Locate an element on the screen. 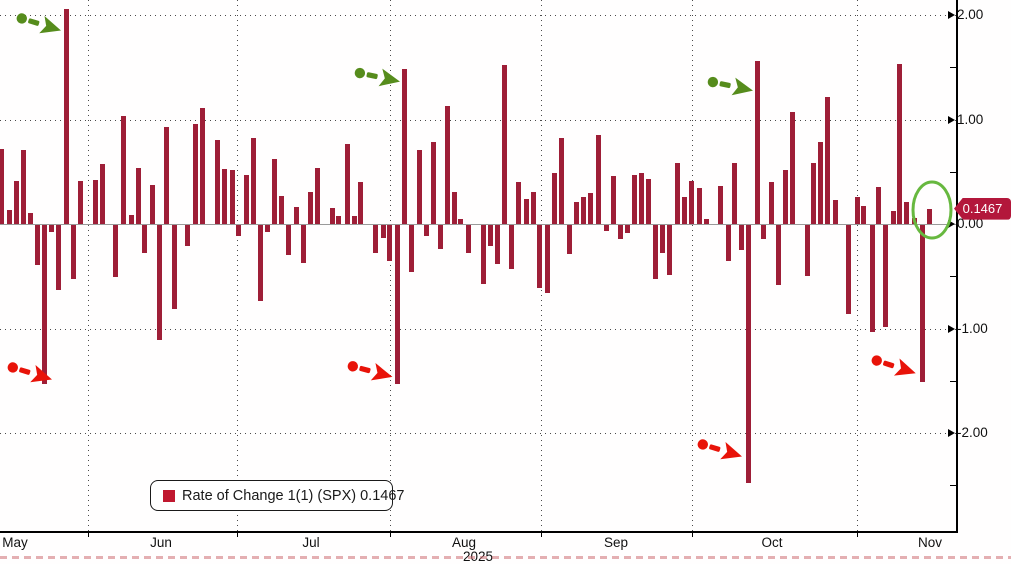  y-tick-label: -2.00 is located at coordinates (968, 433).